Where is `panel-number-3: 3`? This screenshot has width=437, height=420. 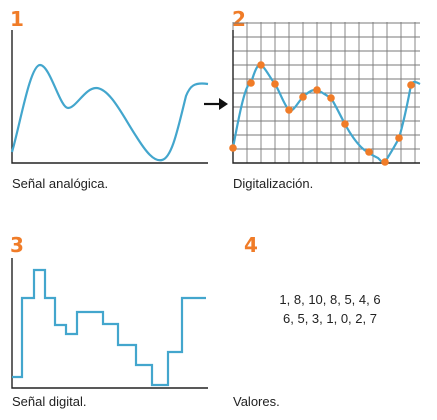
panel-number-3: 3 is located at coordinates (17, 245).